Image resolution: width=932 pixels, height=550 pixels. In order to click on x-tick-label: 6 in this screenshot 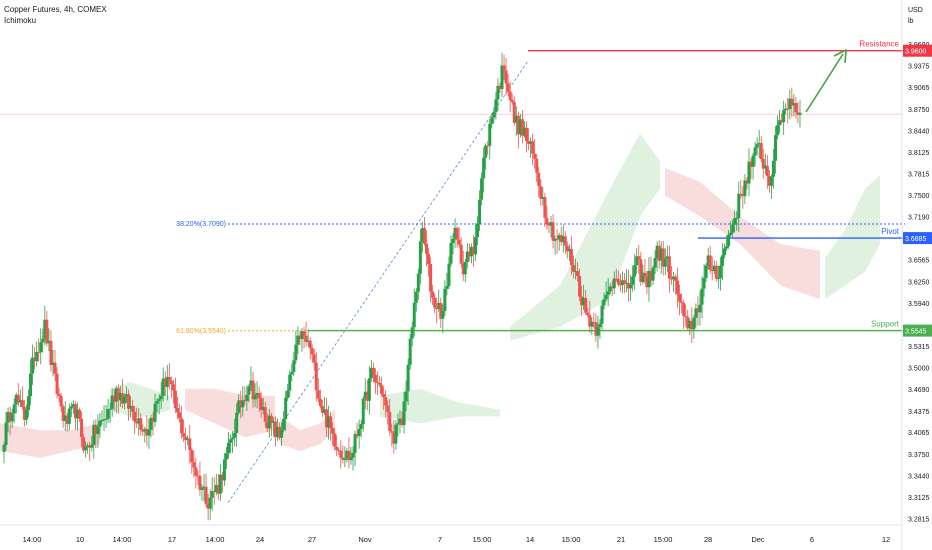, I will do `click(812, 539)`.